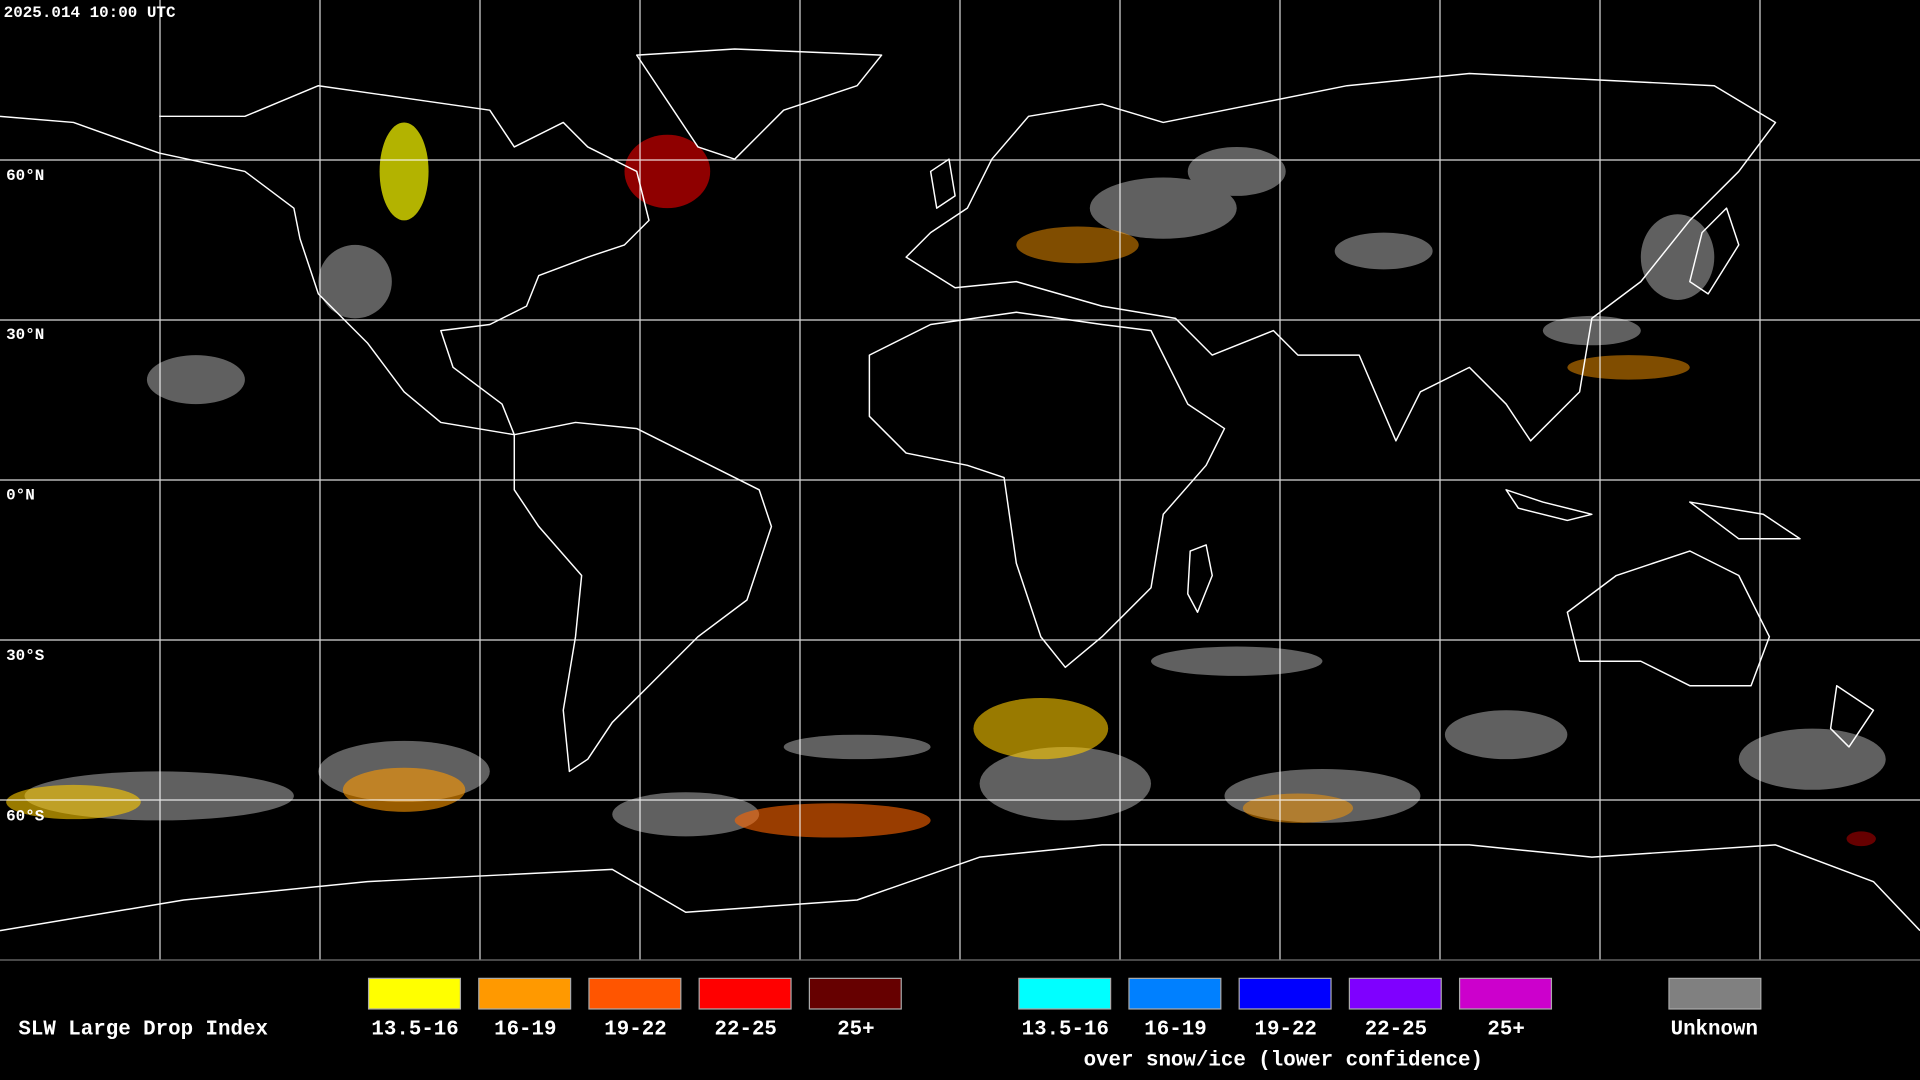  I want to click on timestamp: 2025.014 10:00 UTC, so click(90, 13).